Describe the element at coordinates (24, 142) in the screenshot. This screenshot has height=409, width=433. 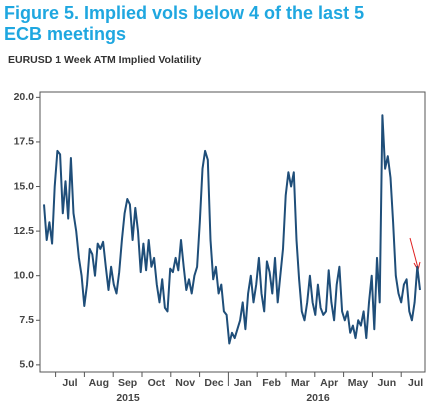
I see `y-tick-label: 17.5` at that location.